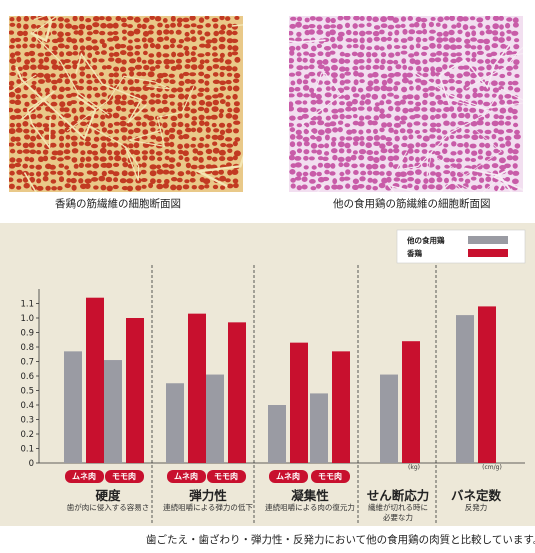 The height and width of the screenshot is (553, 535). I want to click on group-title: 硬度, so click(108, 495).